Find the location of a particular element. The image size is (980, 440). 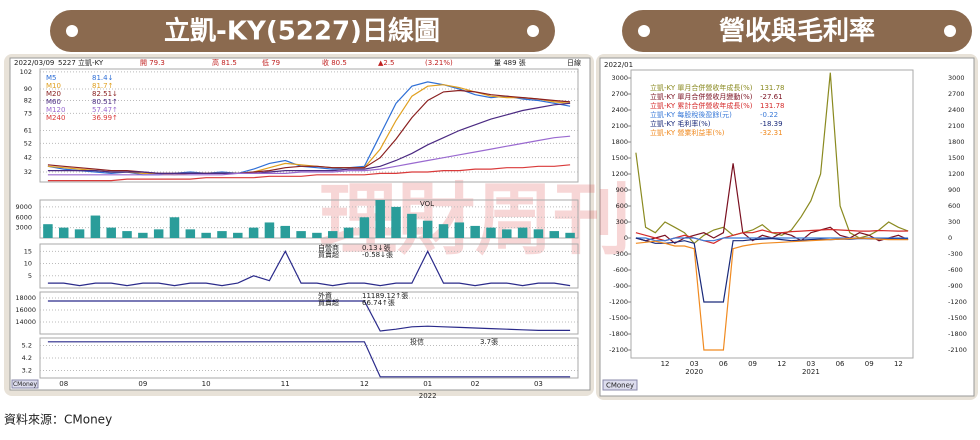

legend-name: M60 is located at coordinates (53, 102).